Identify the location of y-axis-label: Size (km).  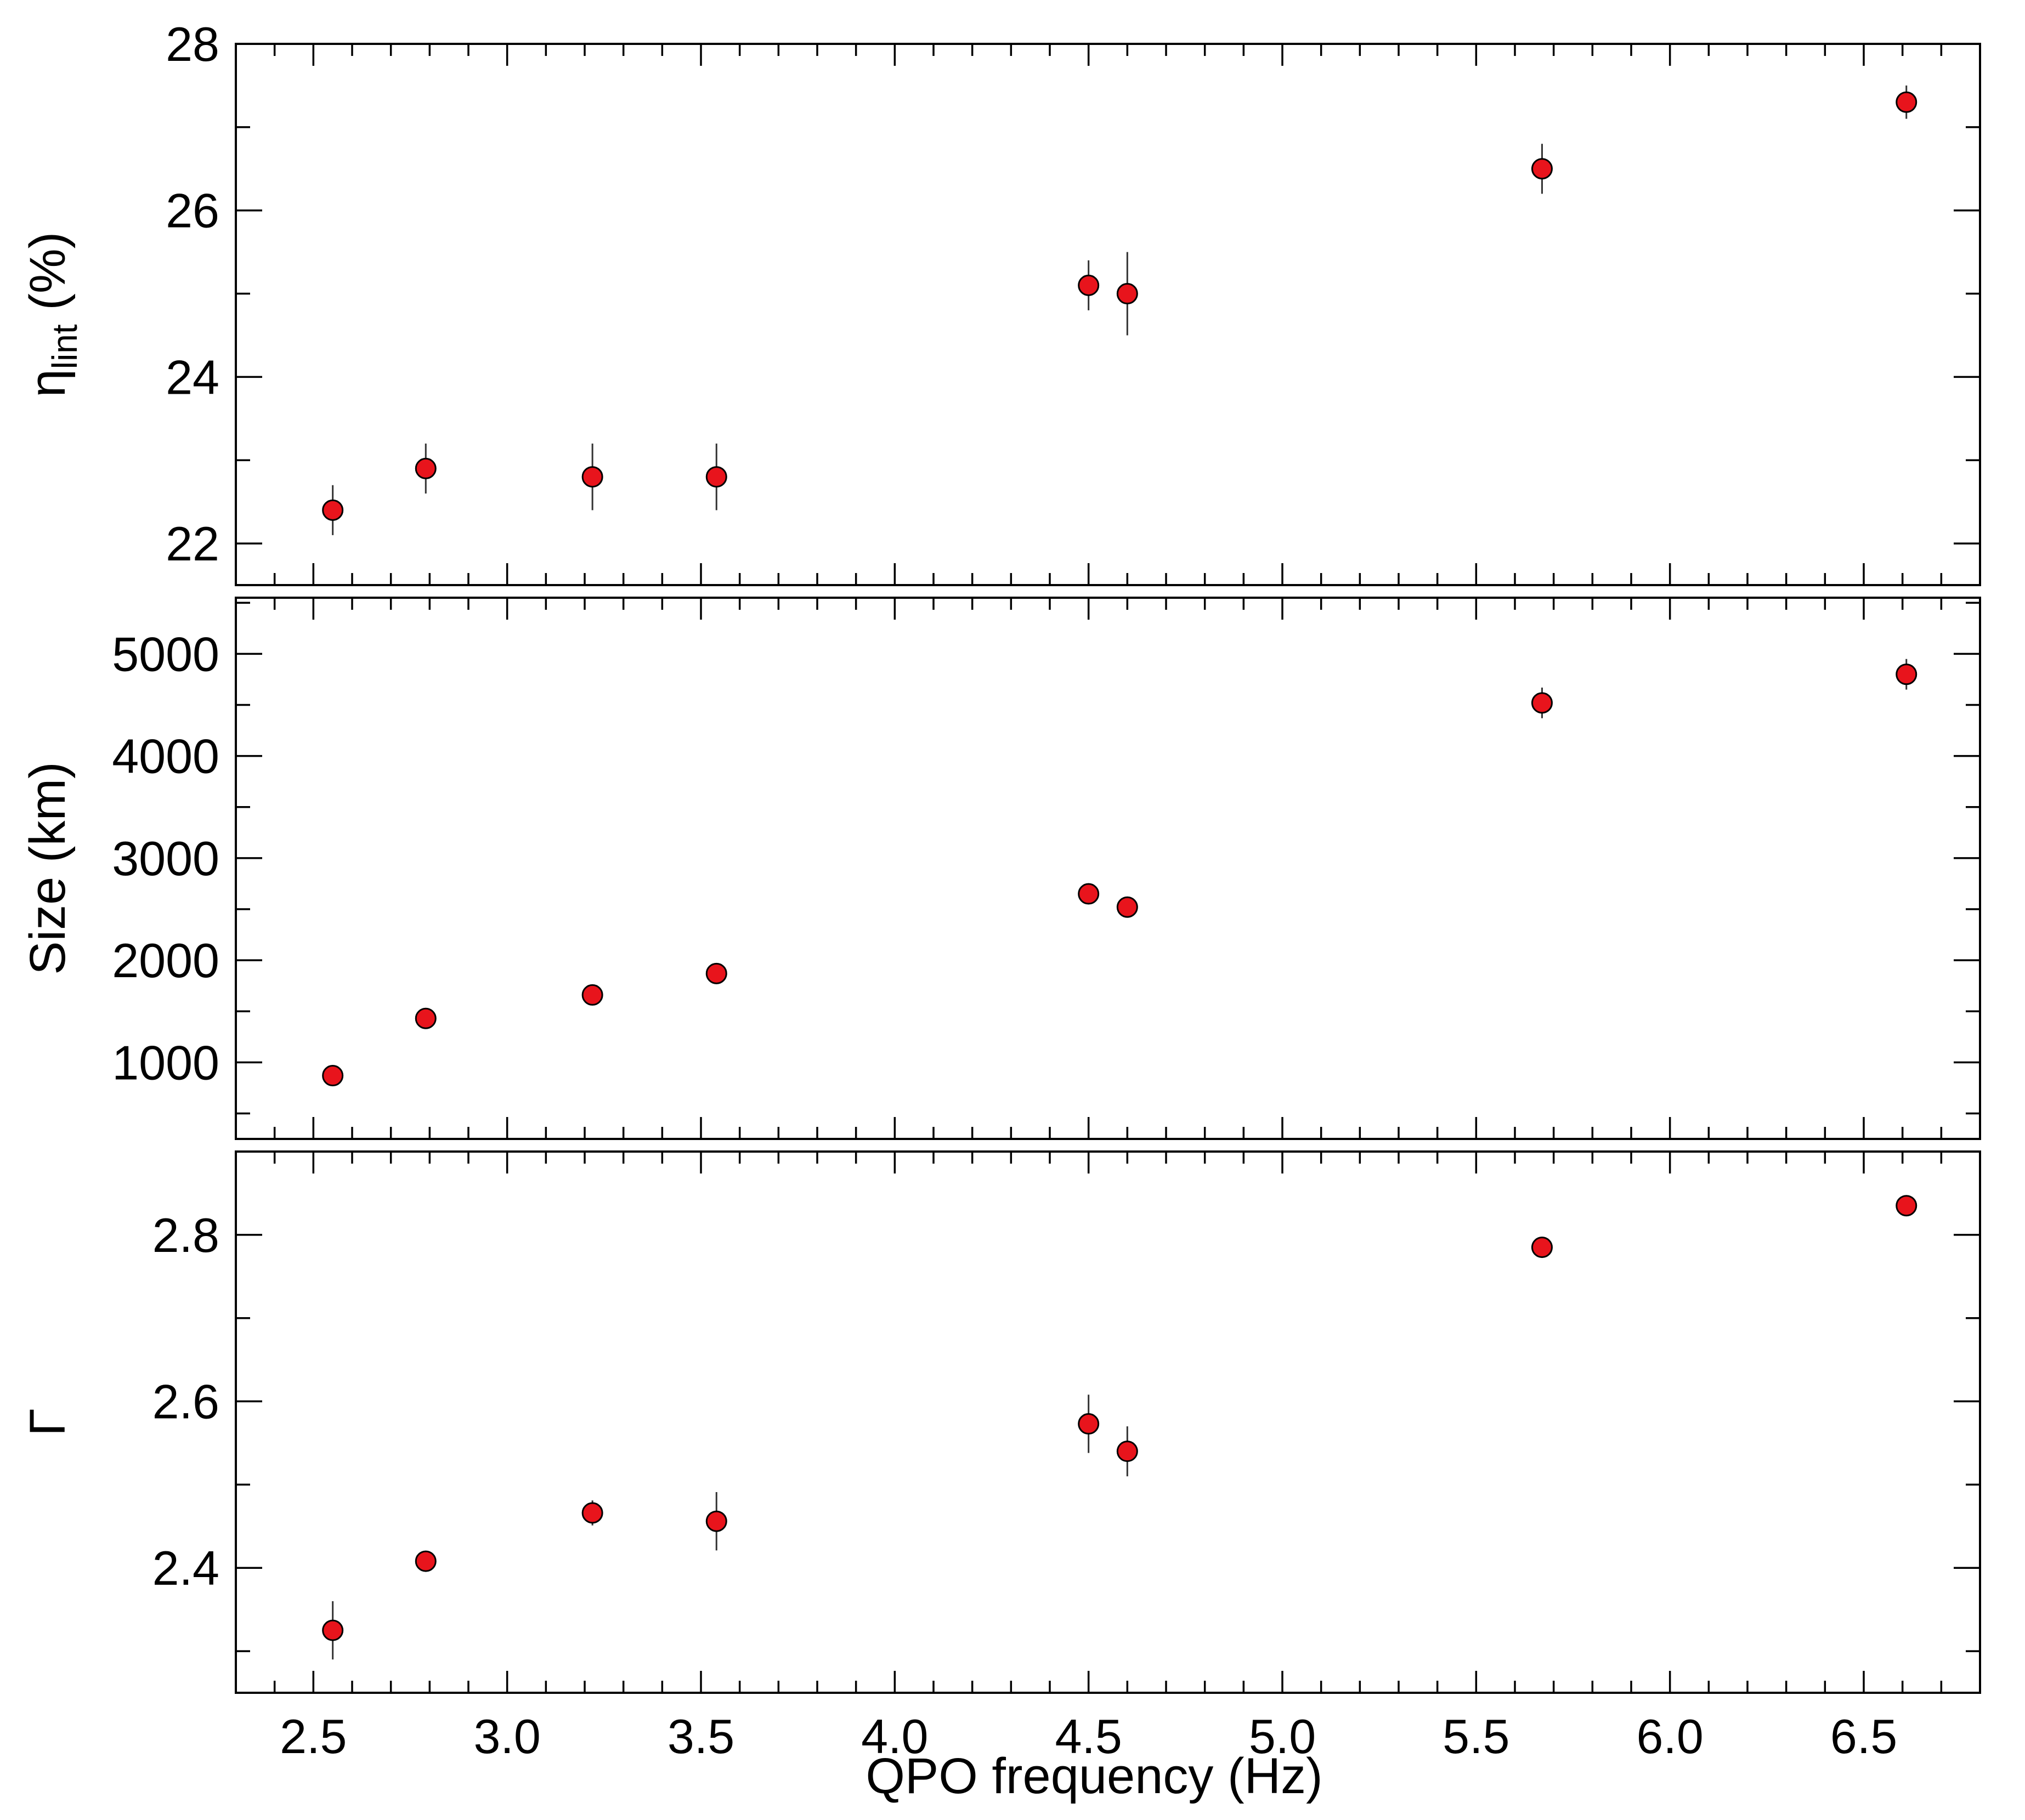
(48, 868).